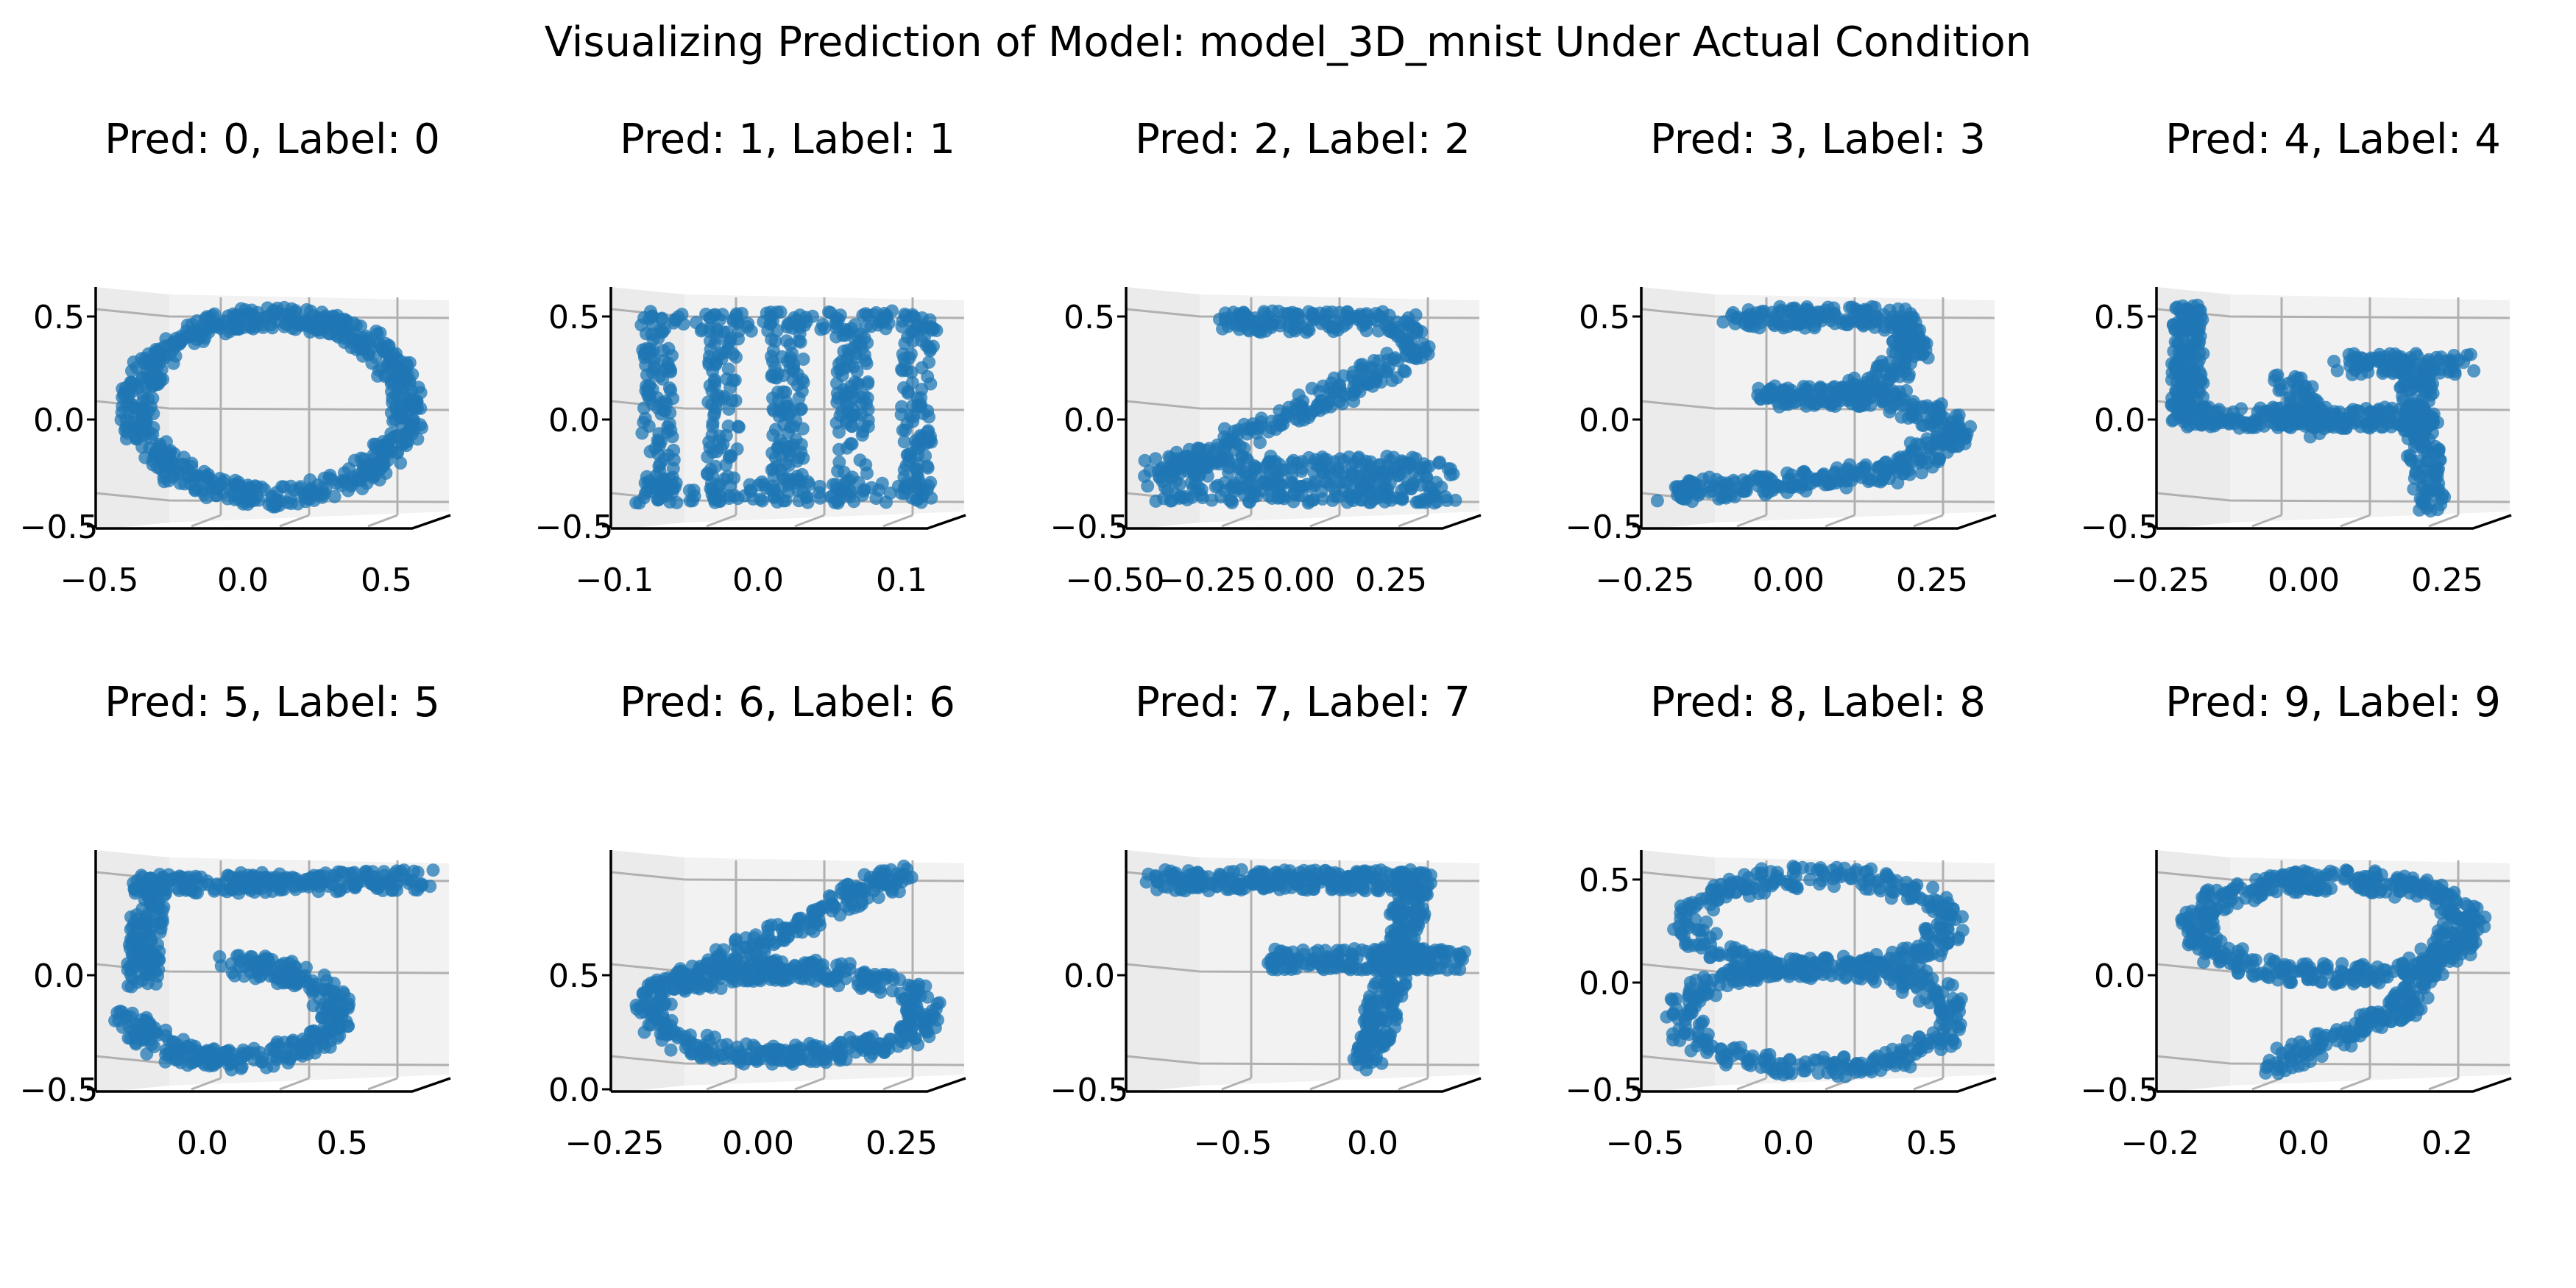  Describe the element at coordinates (272, 702) in the screenshot. I see `subplot-title: Pred: 5, Label: 5` at that location.